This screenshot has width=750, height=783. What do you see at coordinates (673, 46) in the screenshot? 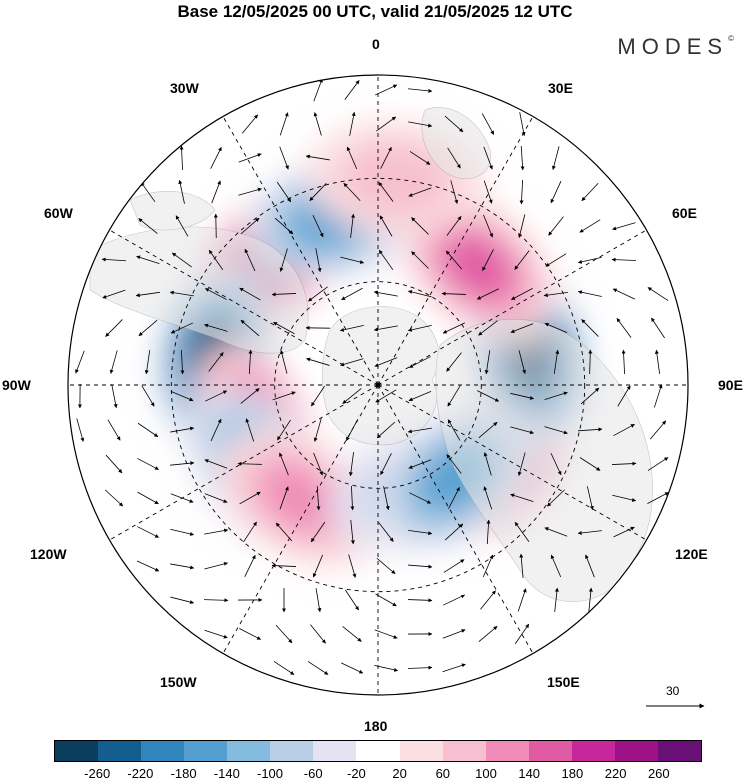
I see `brand-text: MODES` at bounding box center [673, 46].